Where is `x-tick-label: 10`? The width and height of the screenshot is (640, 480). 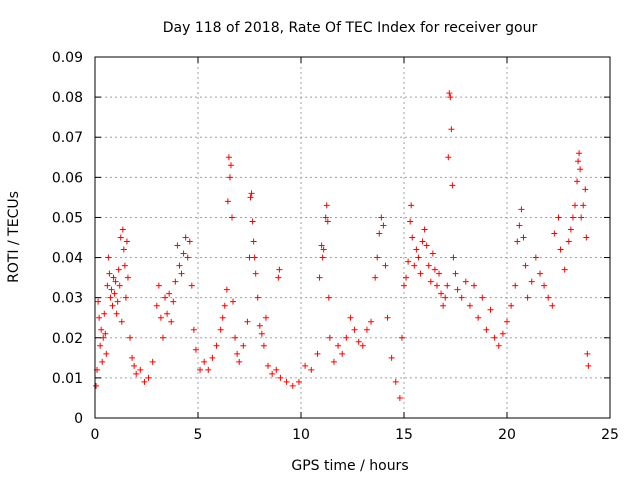
x-tick-label: 10 is located at coordinates (301, 435).